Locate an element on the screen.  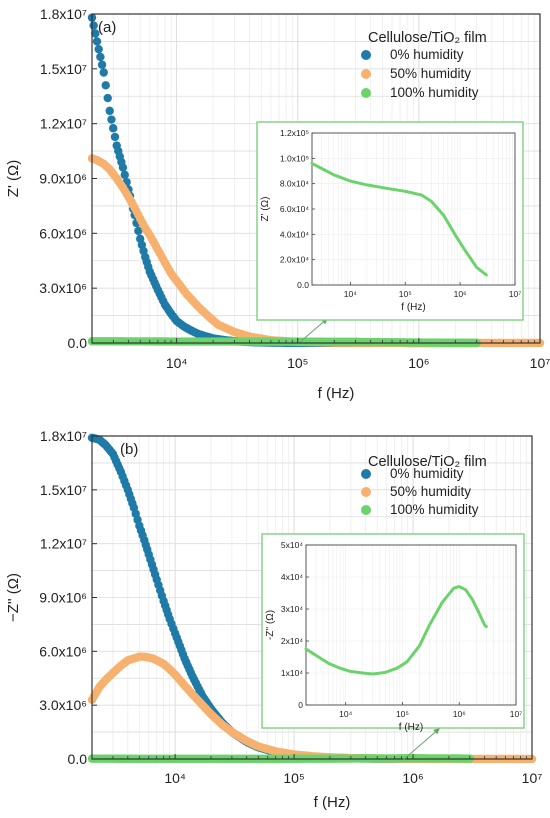
inset-arrowhead is located at coordinates (436, 731).